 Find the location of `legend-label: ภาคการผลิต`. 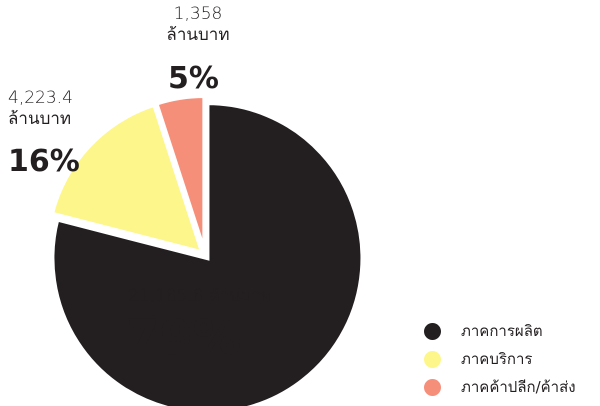

legend-label: ภาคการผลิต is located at coordinates (502, 331).